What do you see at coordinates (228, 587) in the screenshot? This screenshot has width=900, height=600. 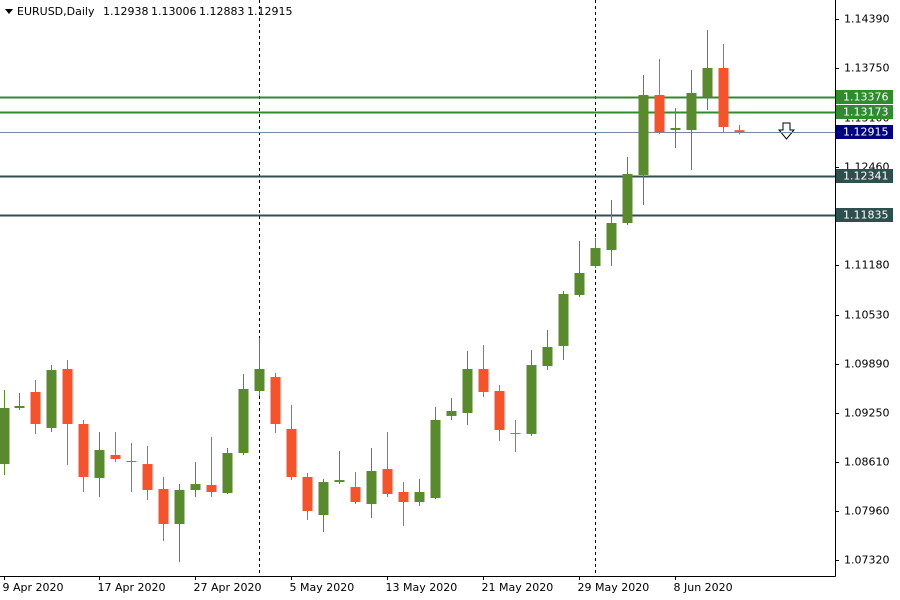 I see `x-tick-label: 27 Apr 2020` at bounding box center [228, 587].